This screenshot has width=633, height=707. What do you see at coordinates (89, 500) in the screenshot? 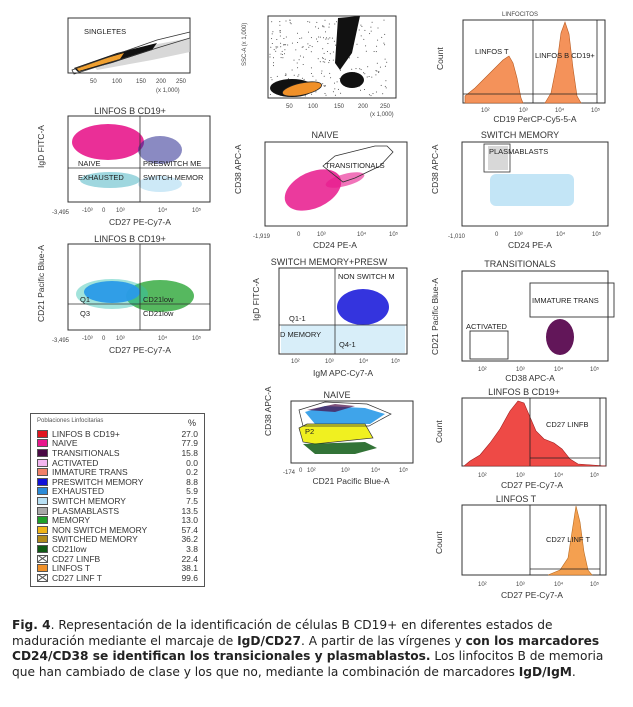
I see `legend-item-name: SWITCH MEMORY` at bounding box center [89, 500].